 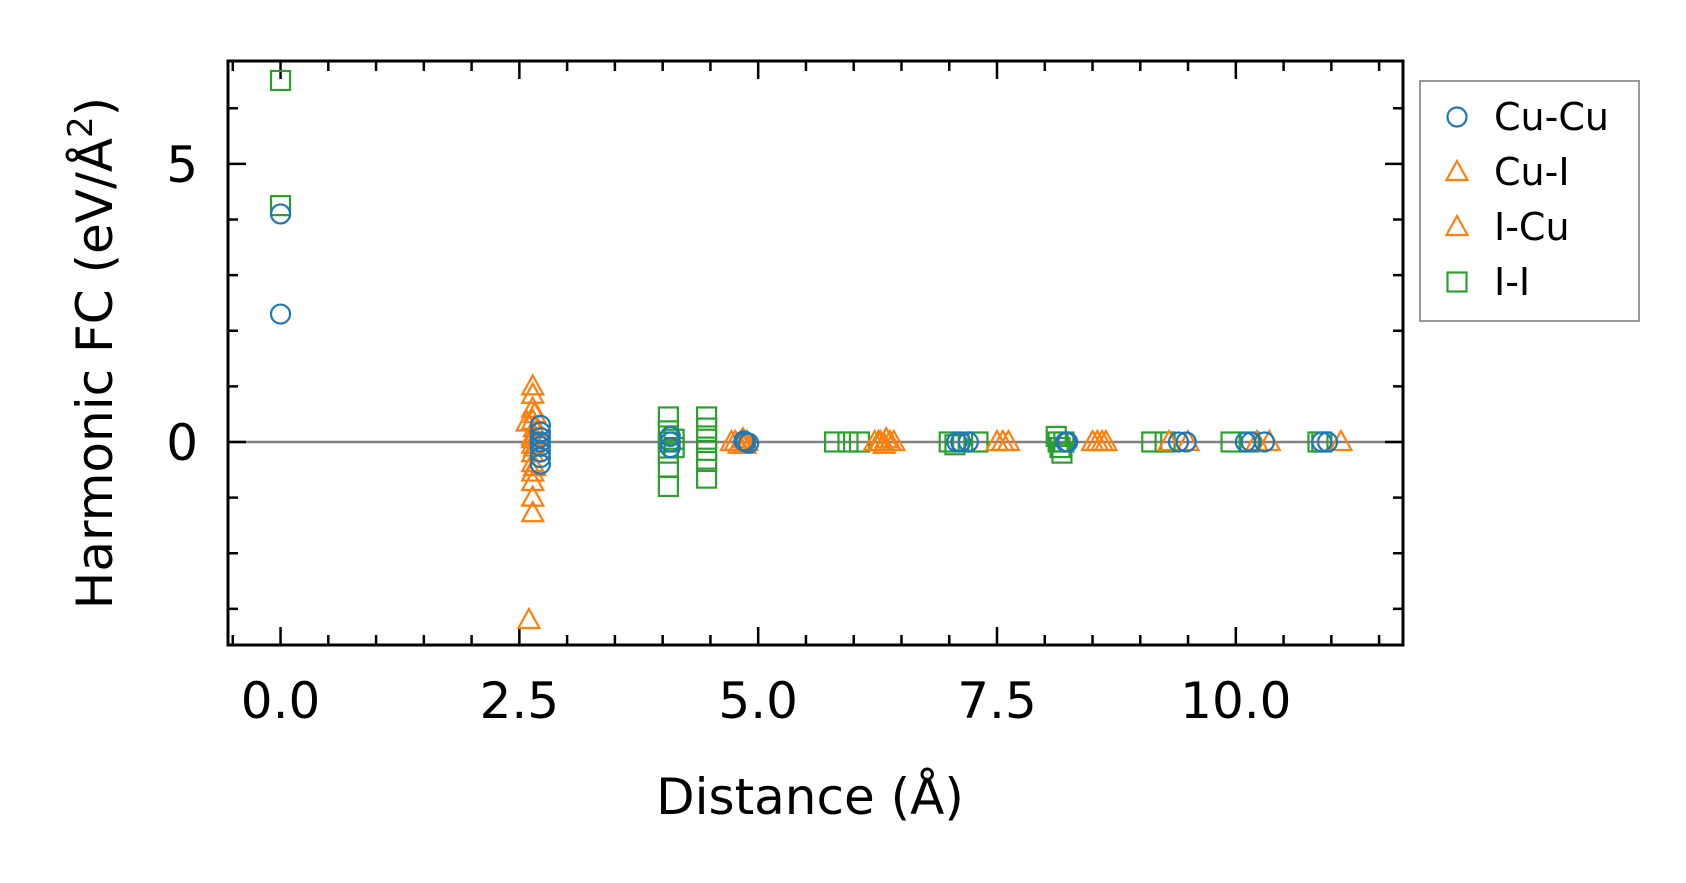 I want to click on legend-box, so click(x=1529, y=201).